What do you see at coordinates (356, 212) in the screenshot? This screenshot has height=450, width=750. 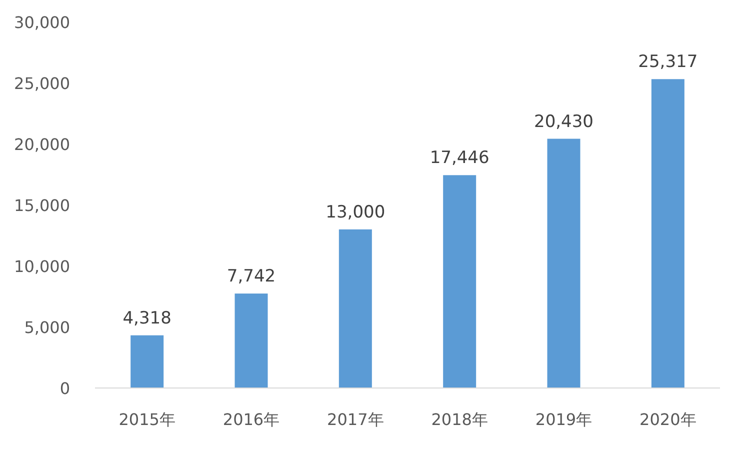 I see `data-label: 13,000` at bounding box center [356, 212].